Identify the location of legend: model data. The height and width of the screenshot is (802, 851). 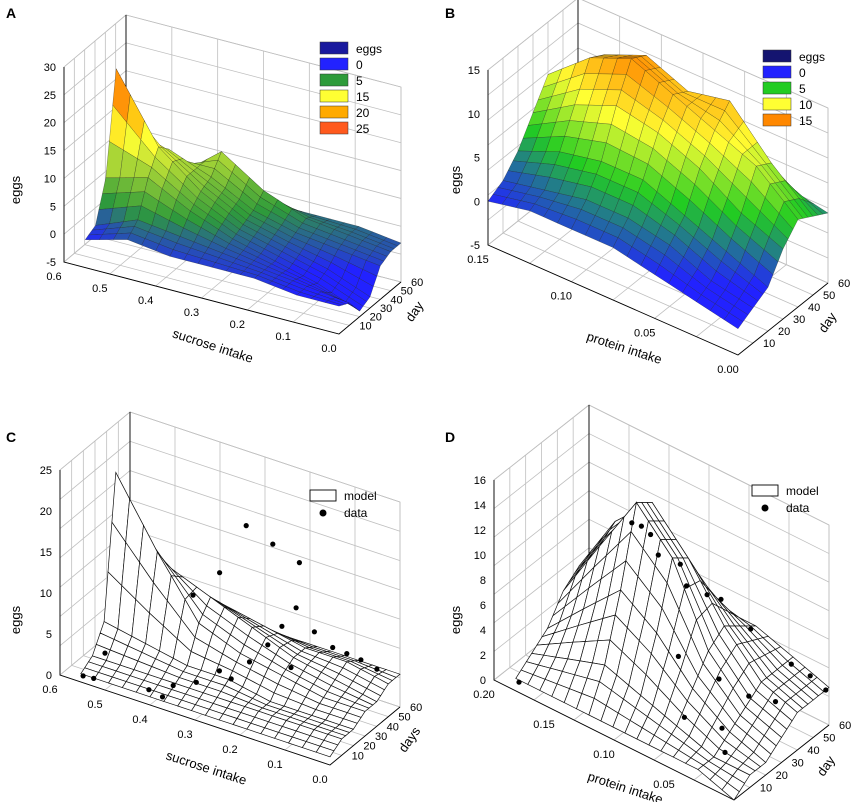
(785, 499).